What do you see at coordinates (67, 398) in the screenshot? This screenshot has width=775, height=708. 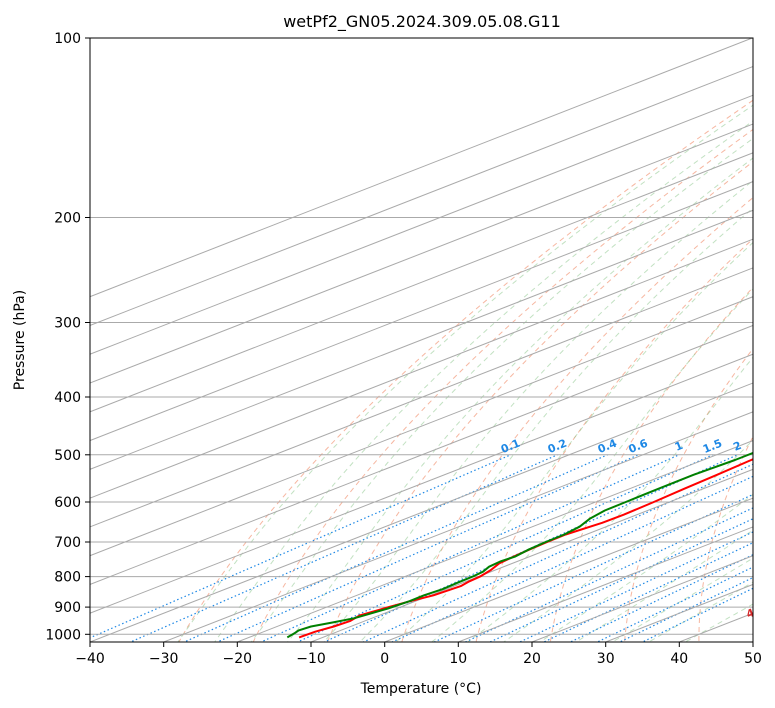 I see `y-tick-label: 400` at bounding box center [67, 398].